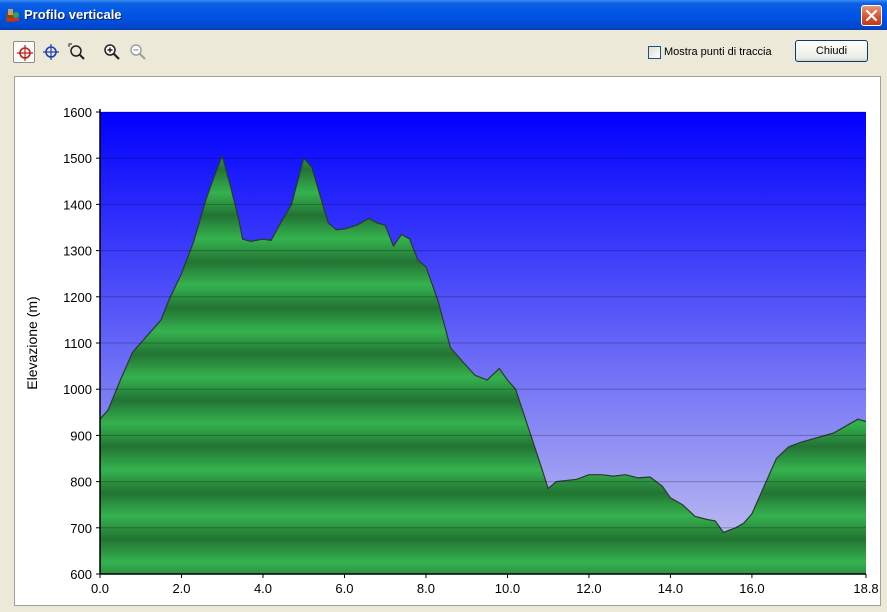  I want to click on app-icon, so click(12, 15).